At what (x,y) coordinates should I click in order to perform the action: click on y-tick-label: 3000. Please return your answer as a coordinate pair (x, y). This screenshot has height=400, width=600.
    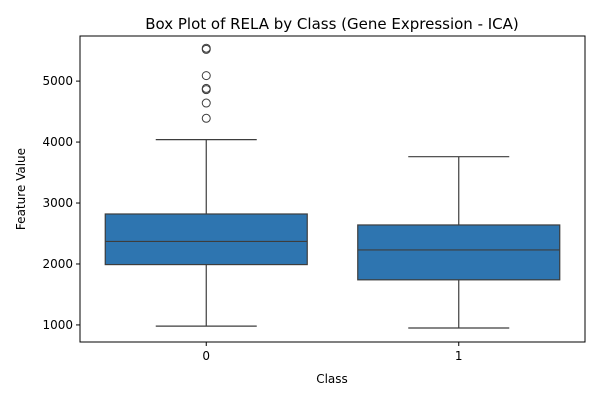
    Looking at the image, I should click on (57, 203).